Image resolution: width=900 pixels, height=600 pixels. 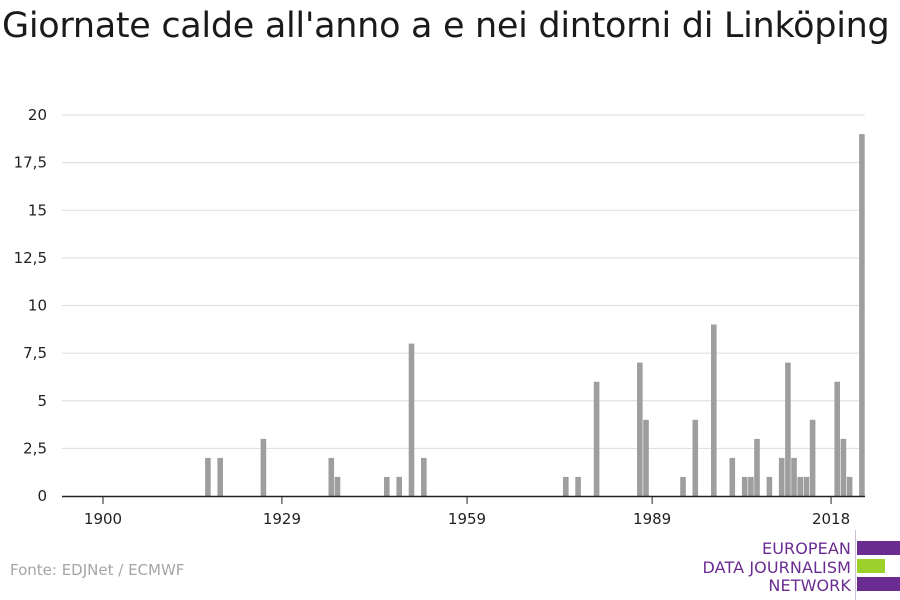 What do you see at coordinates (467, 519) in the screenshot?
I see `x-tick-label: 1959` at bounding box center [467, 519].